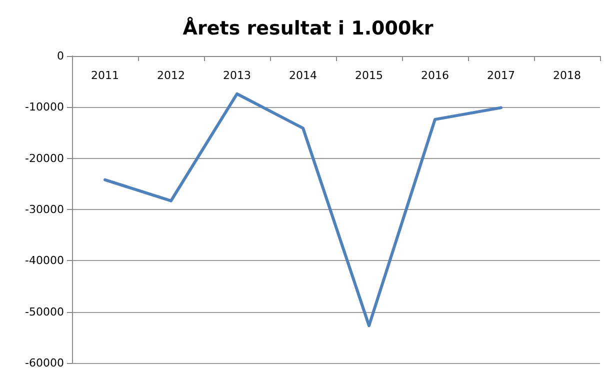  I want to click on y-tick-label: -50000, so click(44, 311).